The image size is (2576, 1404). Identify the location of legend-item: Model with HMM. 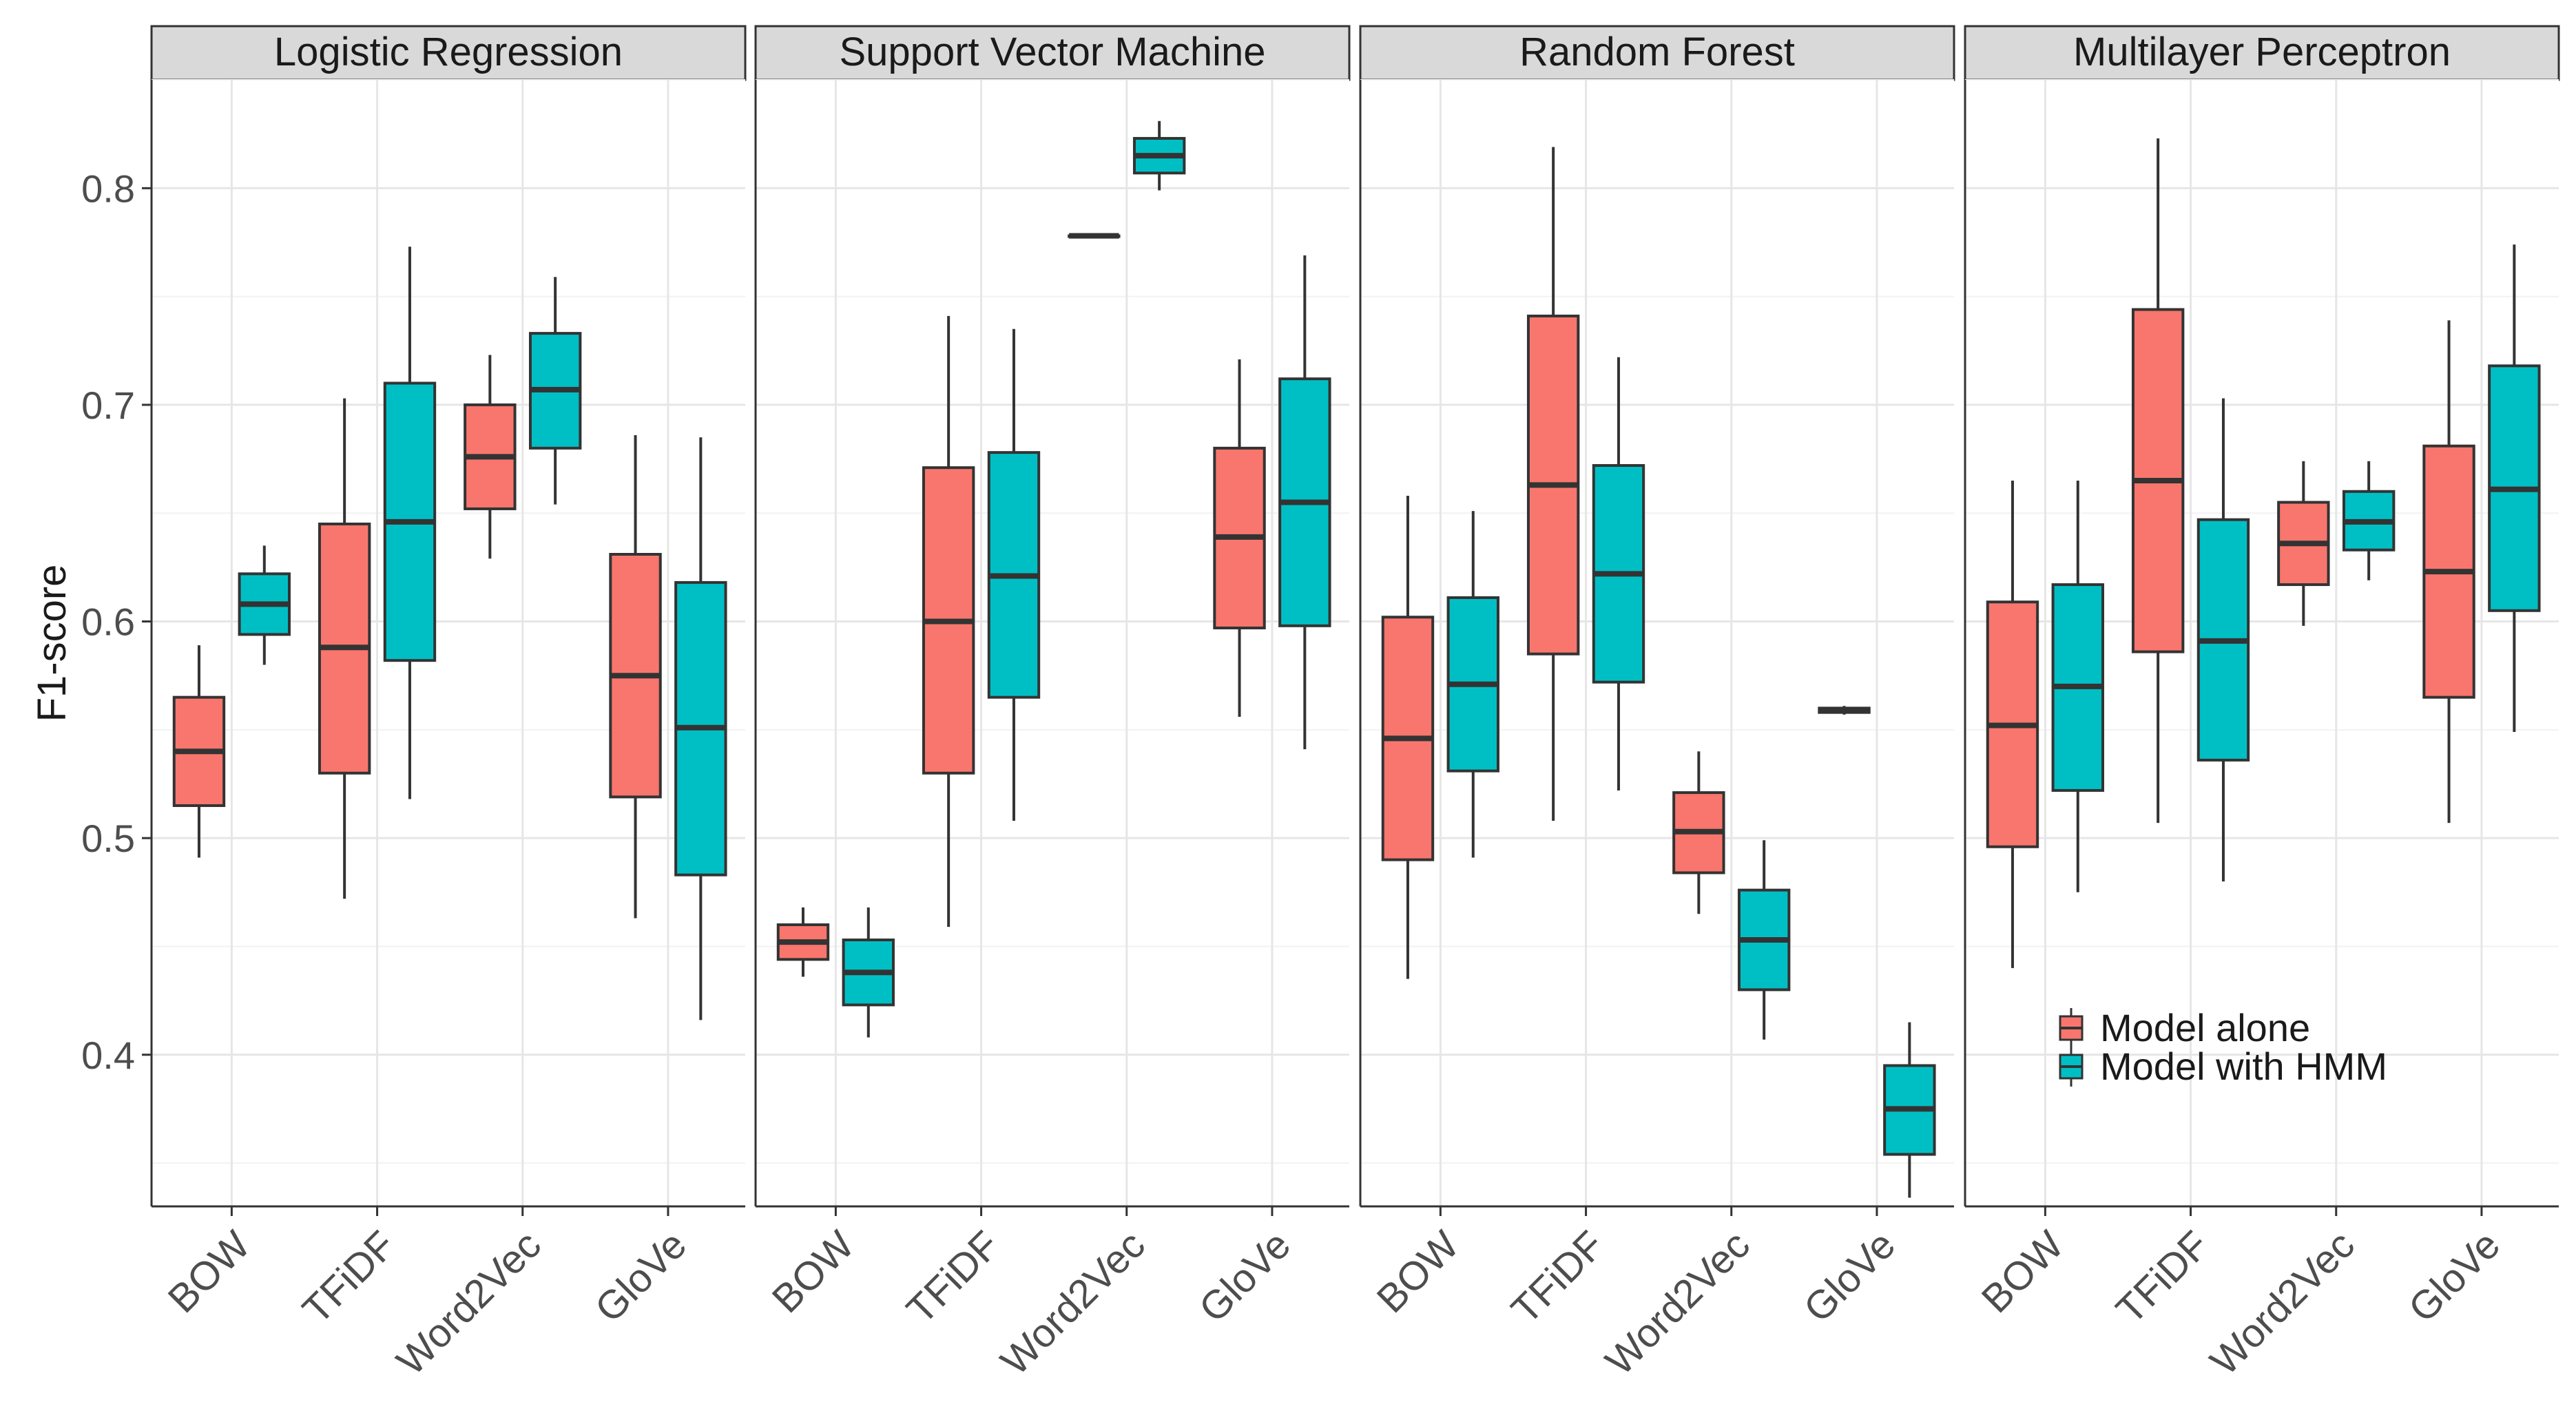
(2223, 1066).